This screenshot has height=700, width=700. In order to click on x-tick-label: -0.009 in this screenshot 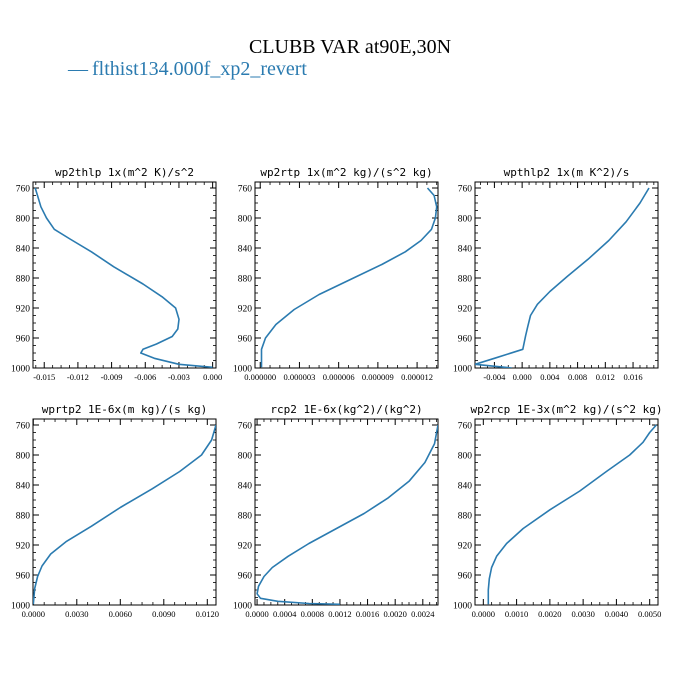, I will do `click(112, 377)`.